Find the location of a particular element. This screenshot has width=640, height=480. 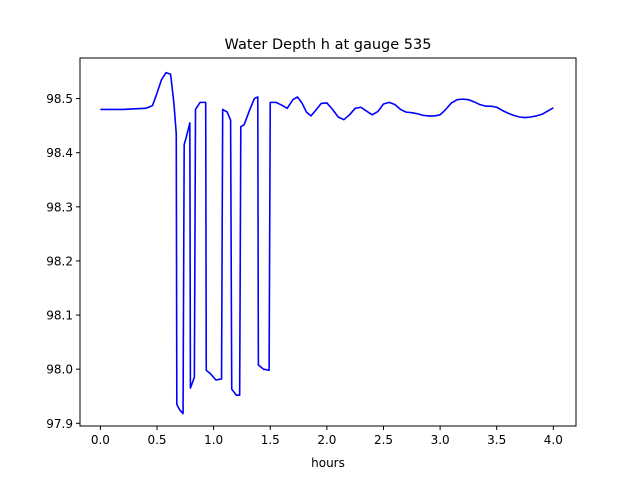

x-tick-label: 0.0 is located at coordinates (100, 440).